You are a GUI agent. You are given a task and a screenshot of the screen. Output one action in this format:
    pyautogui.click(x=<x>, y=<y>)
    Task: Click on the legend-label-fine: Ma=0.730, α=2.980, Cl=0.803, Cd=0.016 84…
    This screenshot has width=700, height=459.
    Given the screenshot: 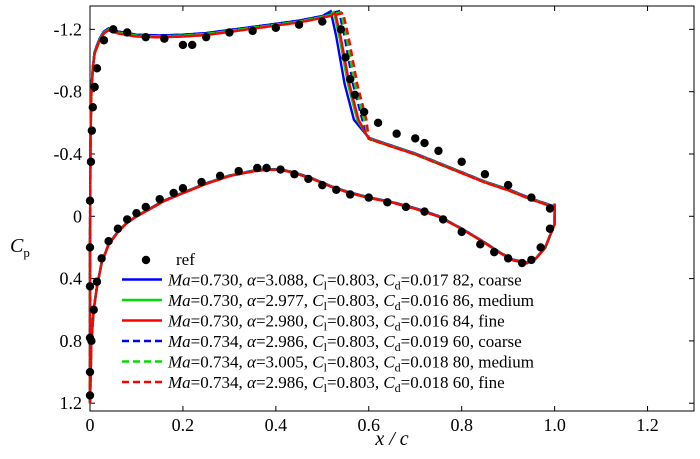 What is the action you would take?
    pyautogui.click(x=336, y=323)
    